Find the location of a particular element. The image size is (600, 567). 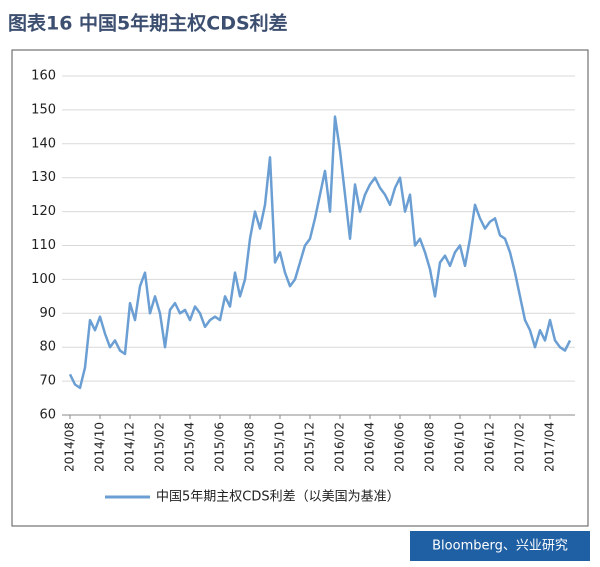

x-tick-label: 2015/02 is located at coordinates (160, 447).